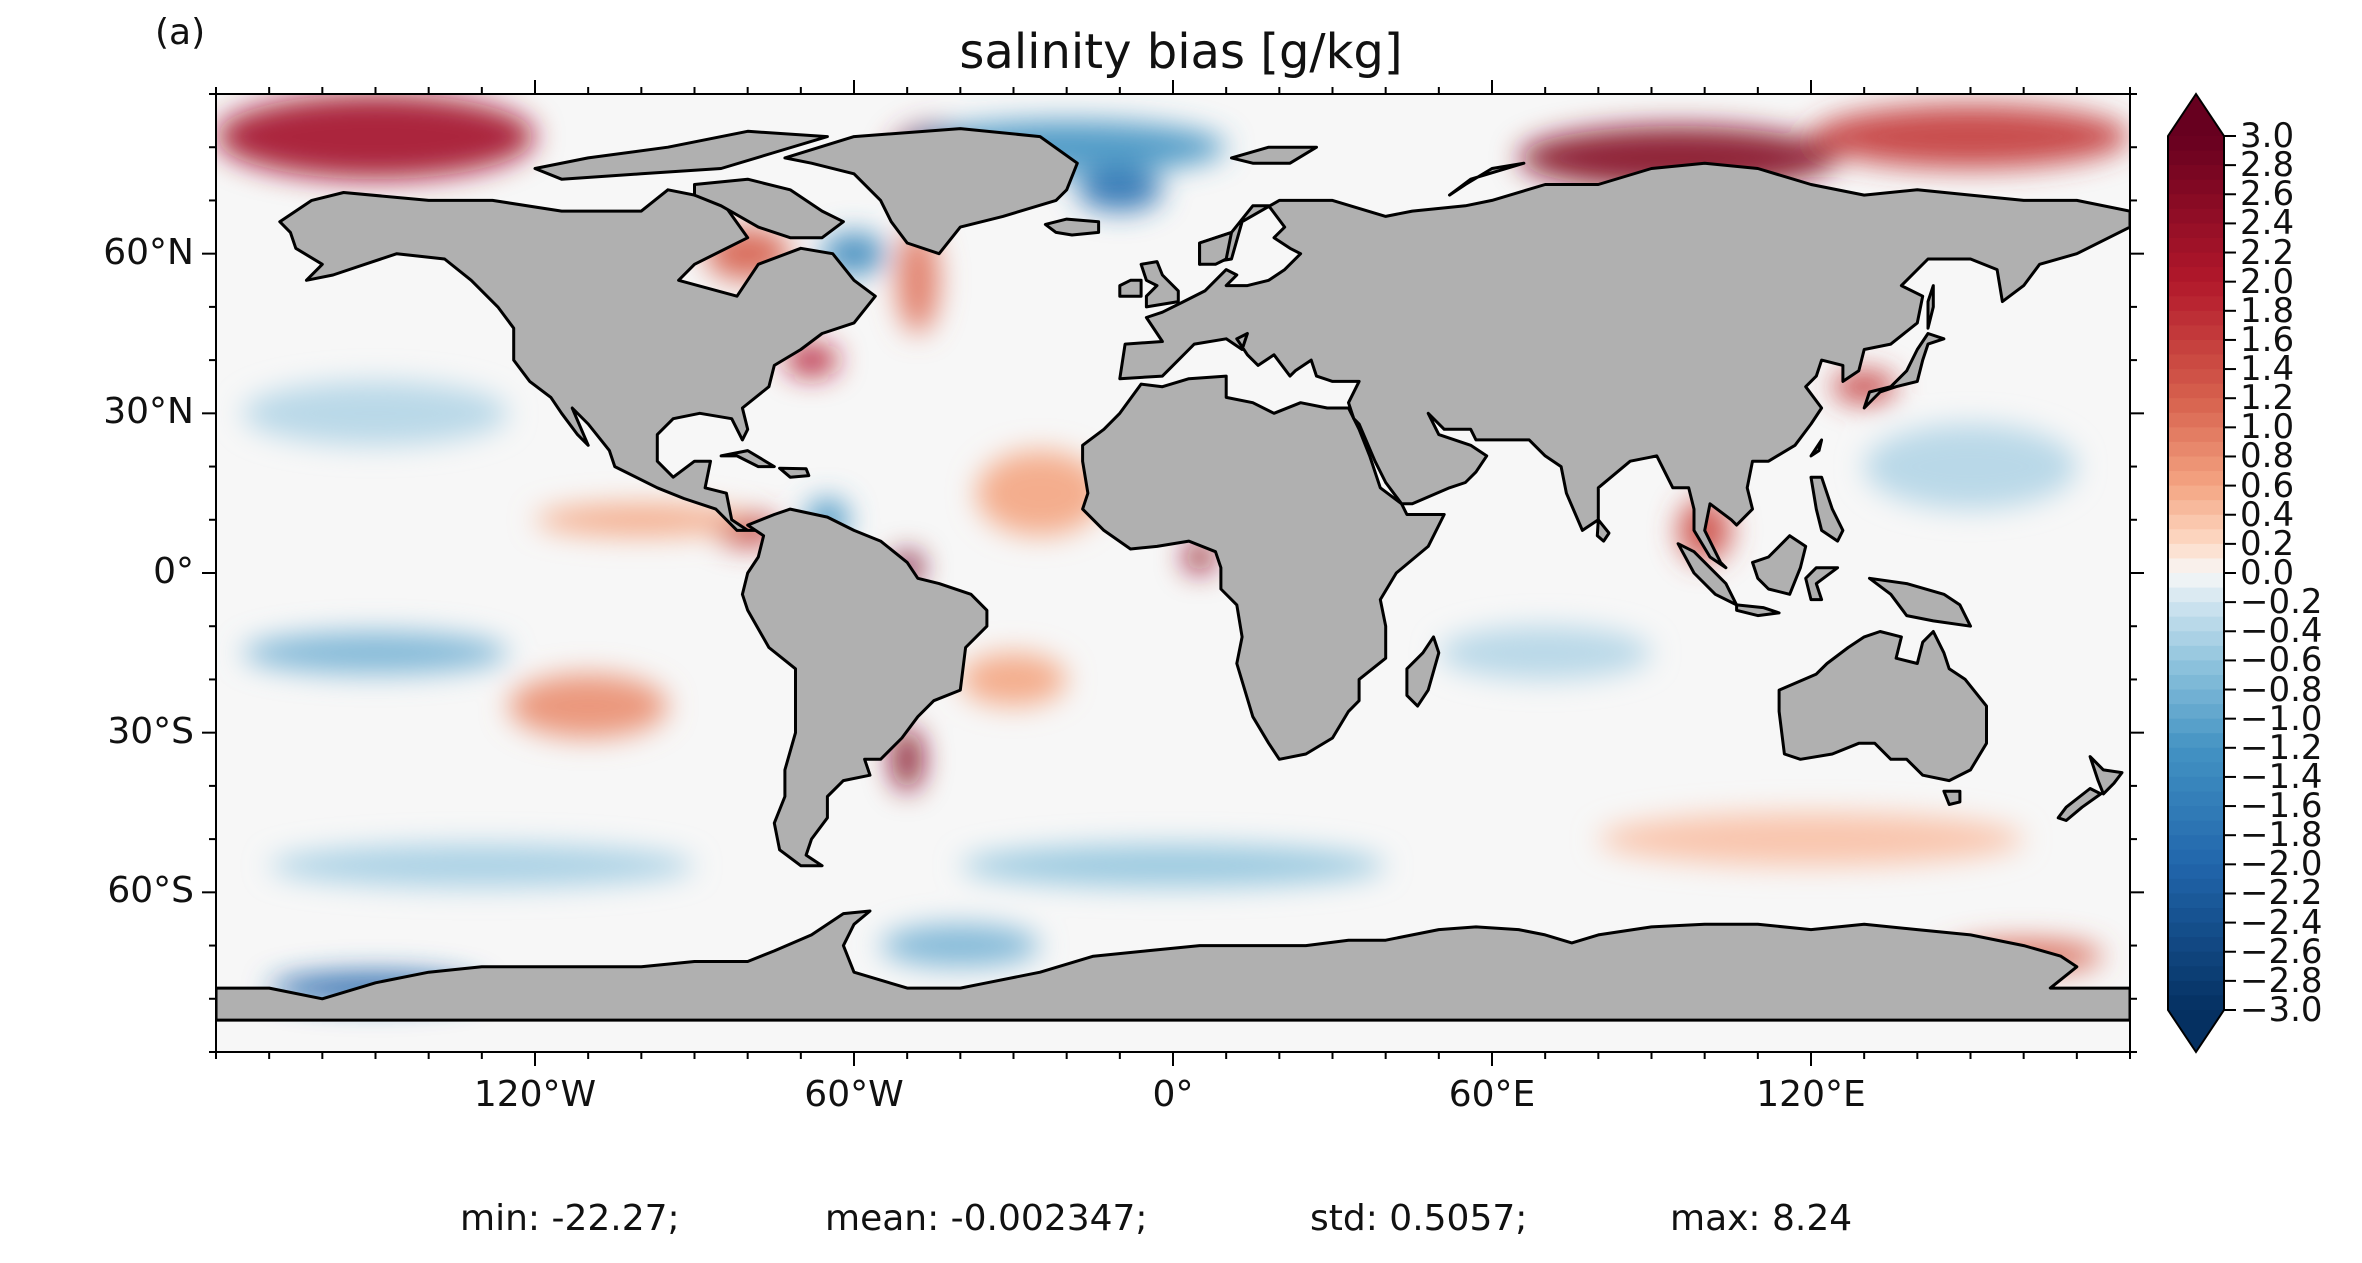  What do you see at coordinates (2281, 718) in the screenshot?
I see `colorbar-tick-label: −1.0` at bounding box center [2281, 718].